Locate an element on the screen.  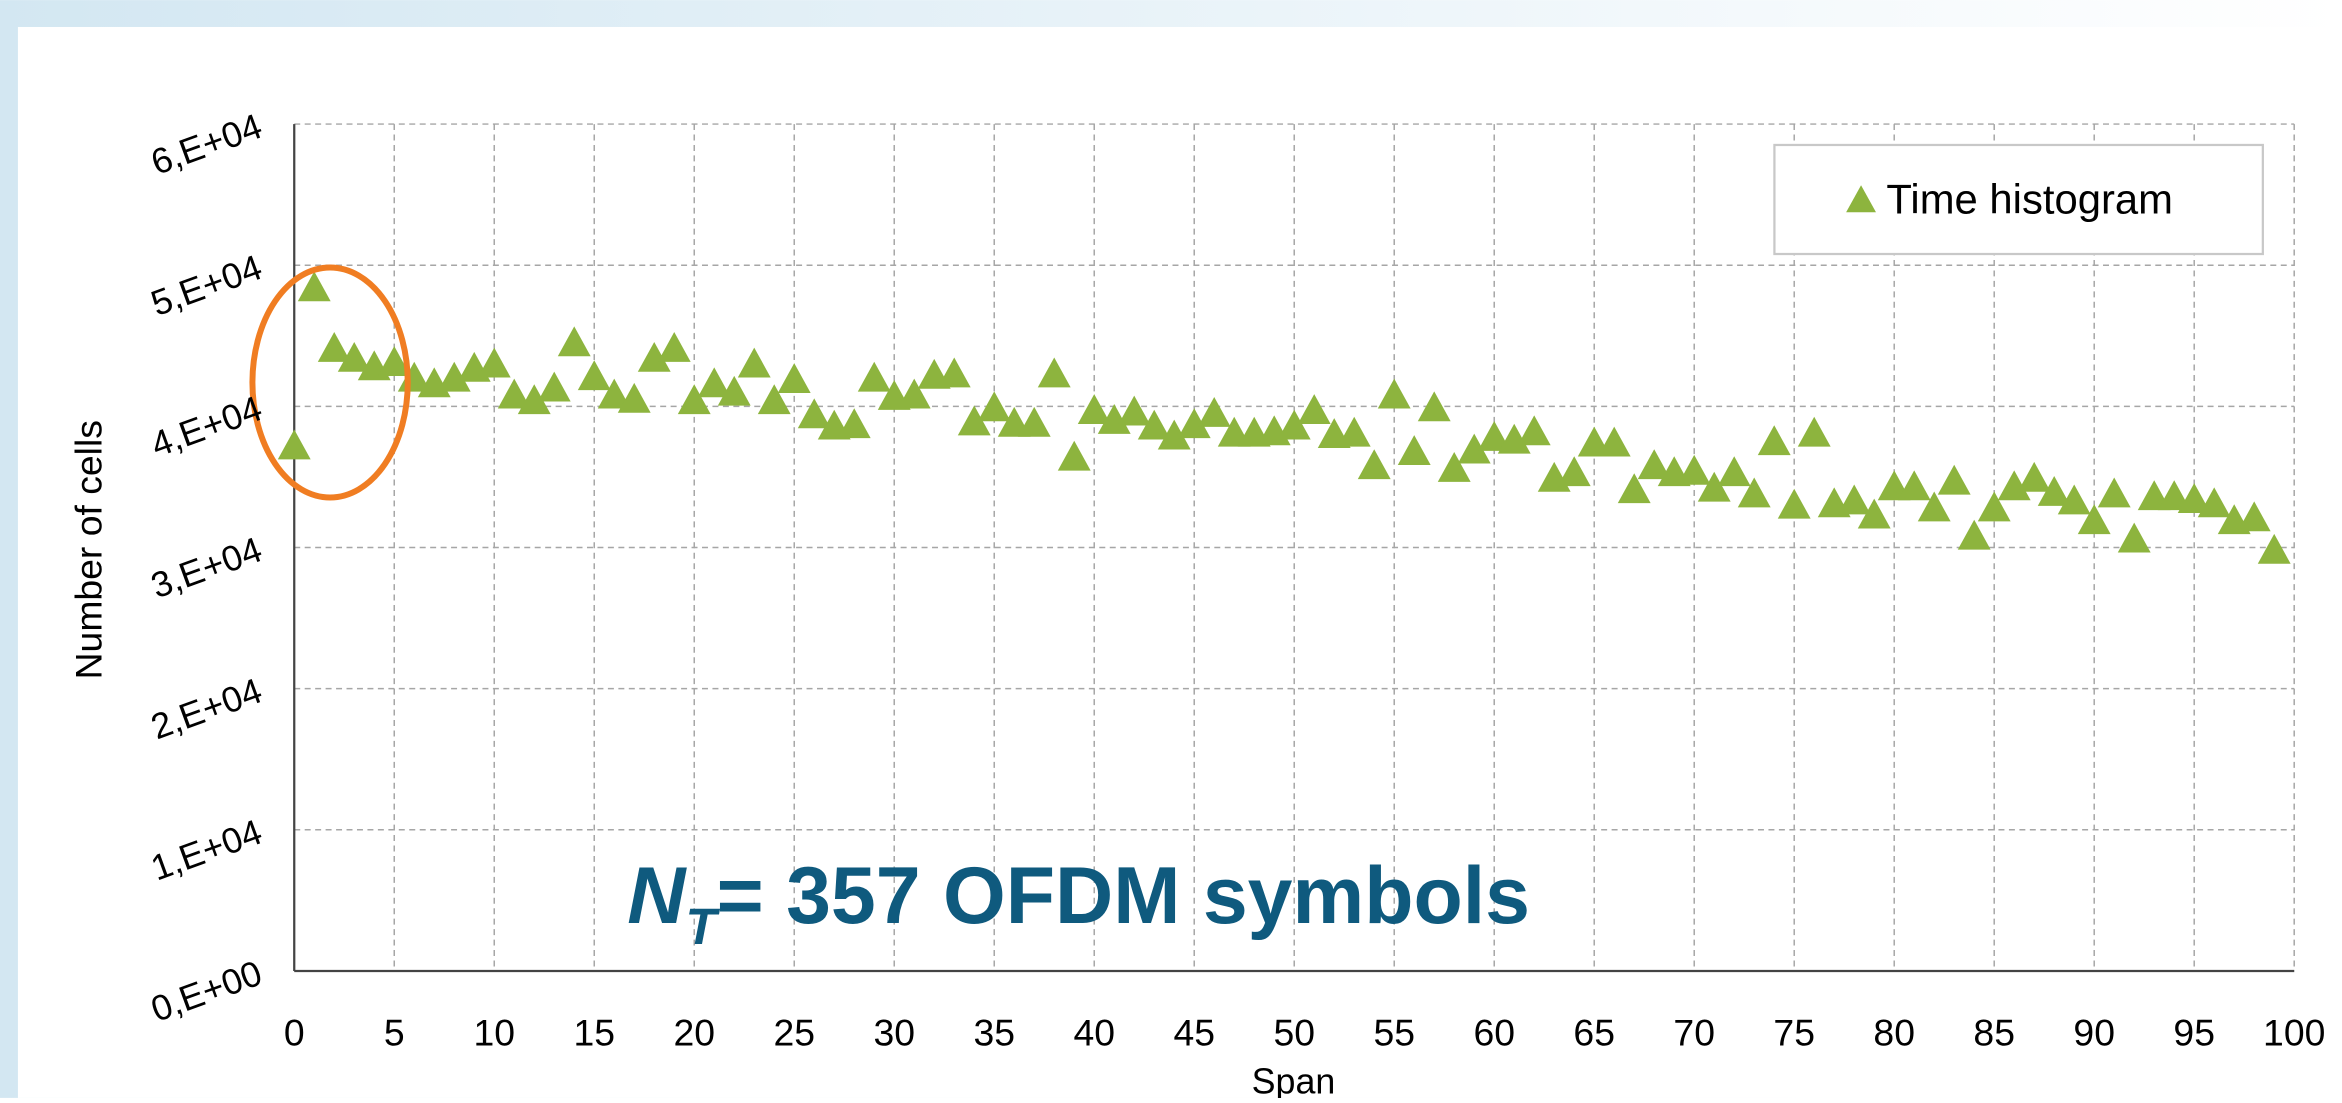
annotation-subscript: T is located at coordinates (703, 926).